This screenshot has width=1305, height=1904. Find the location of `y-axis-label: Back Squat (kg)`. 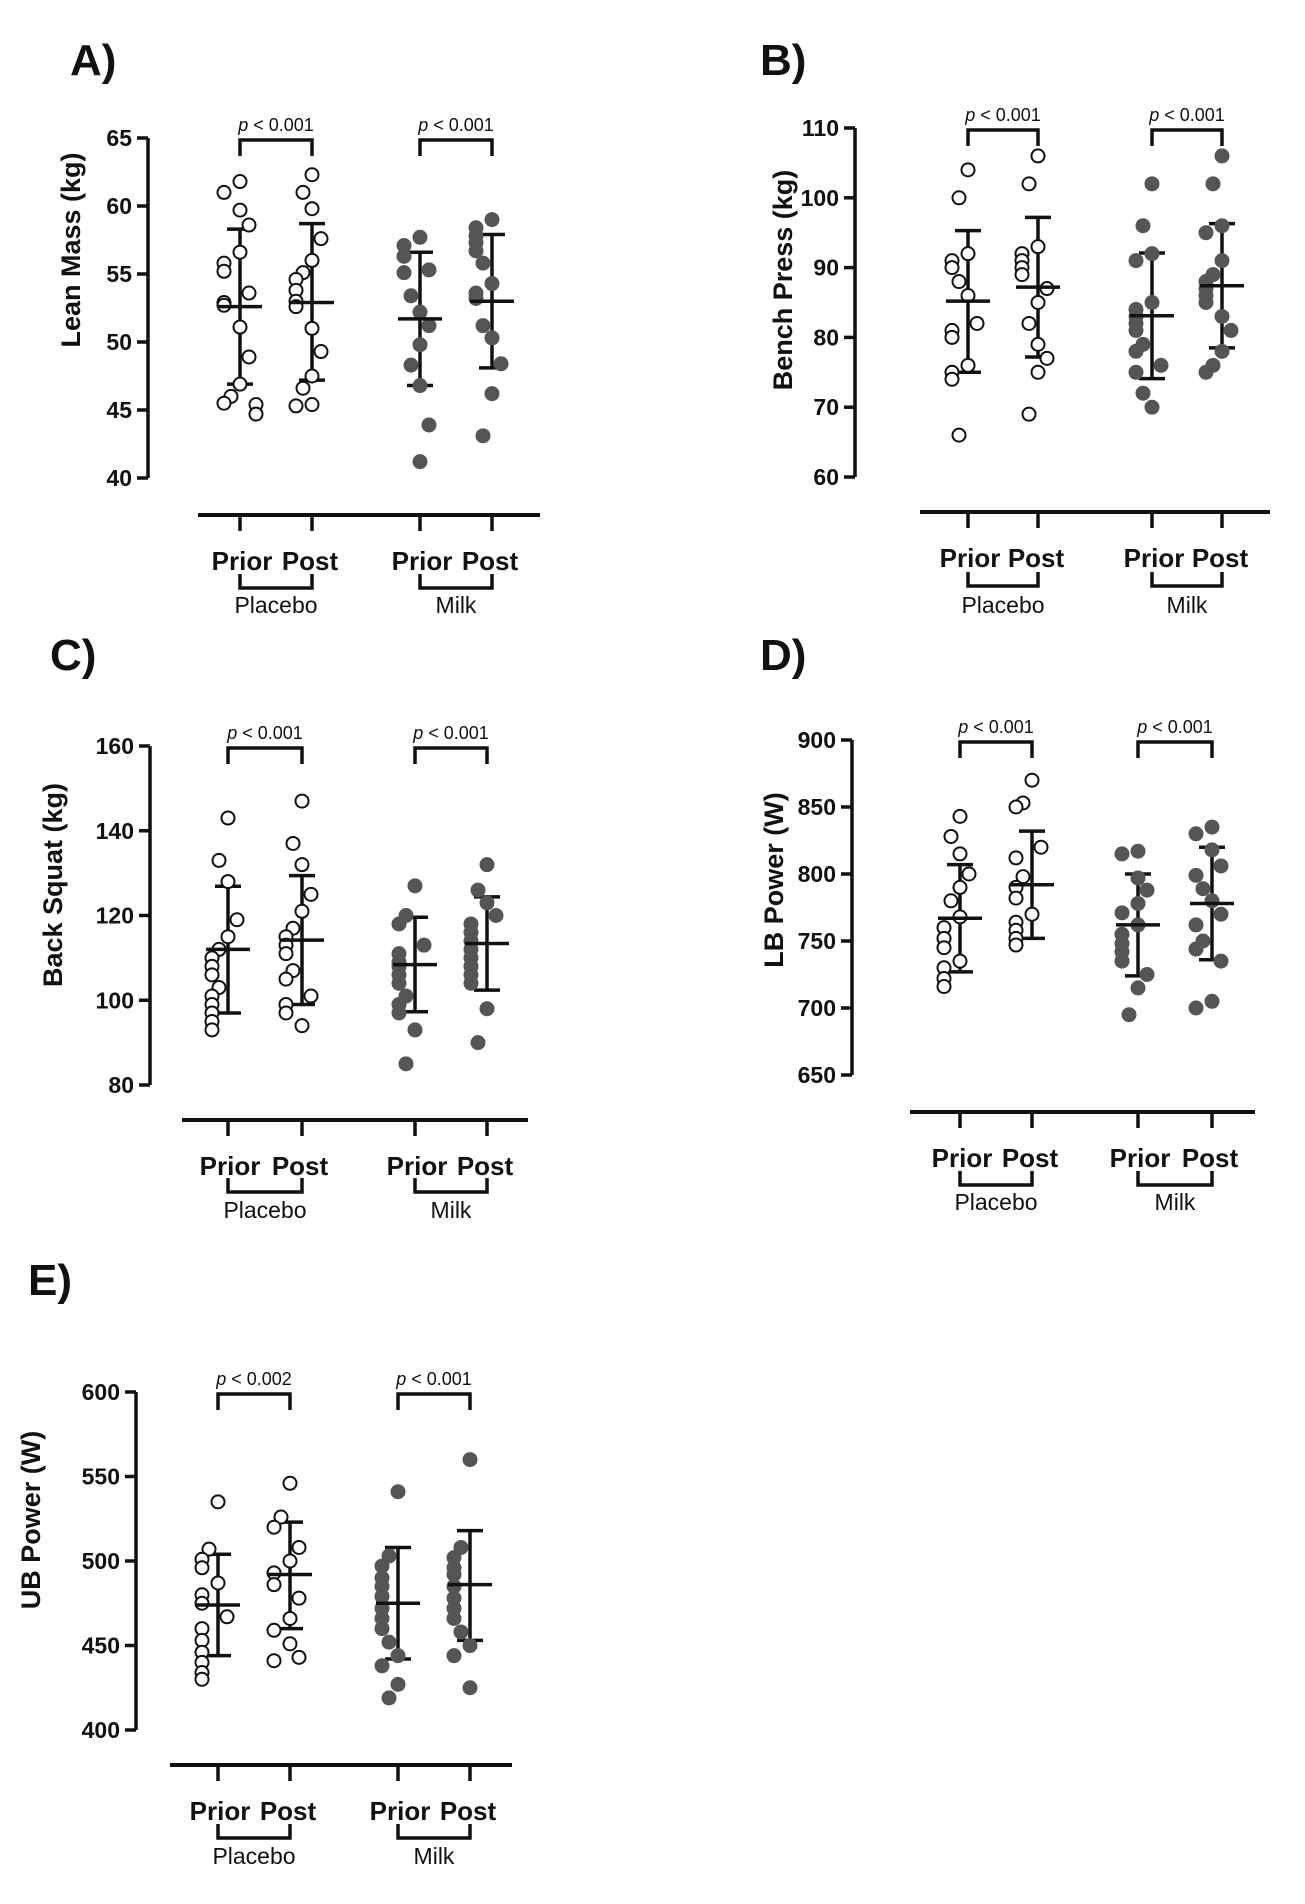

y-axis-label: Back Squat (kg) is located at coordinates (53, 885).